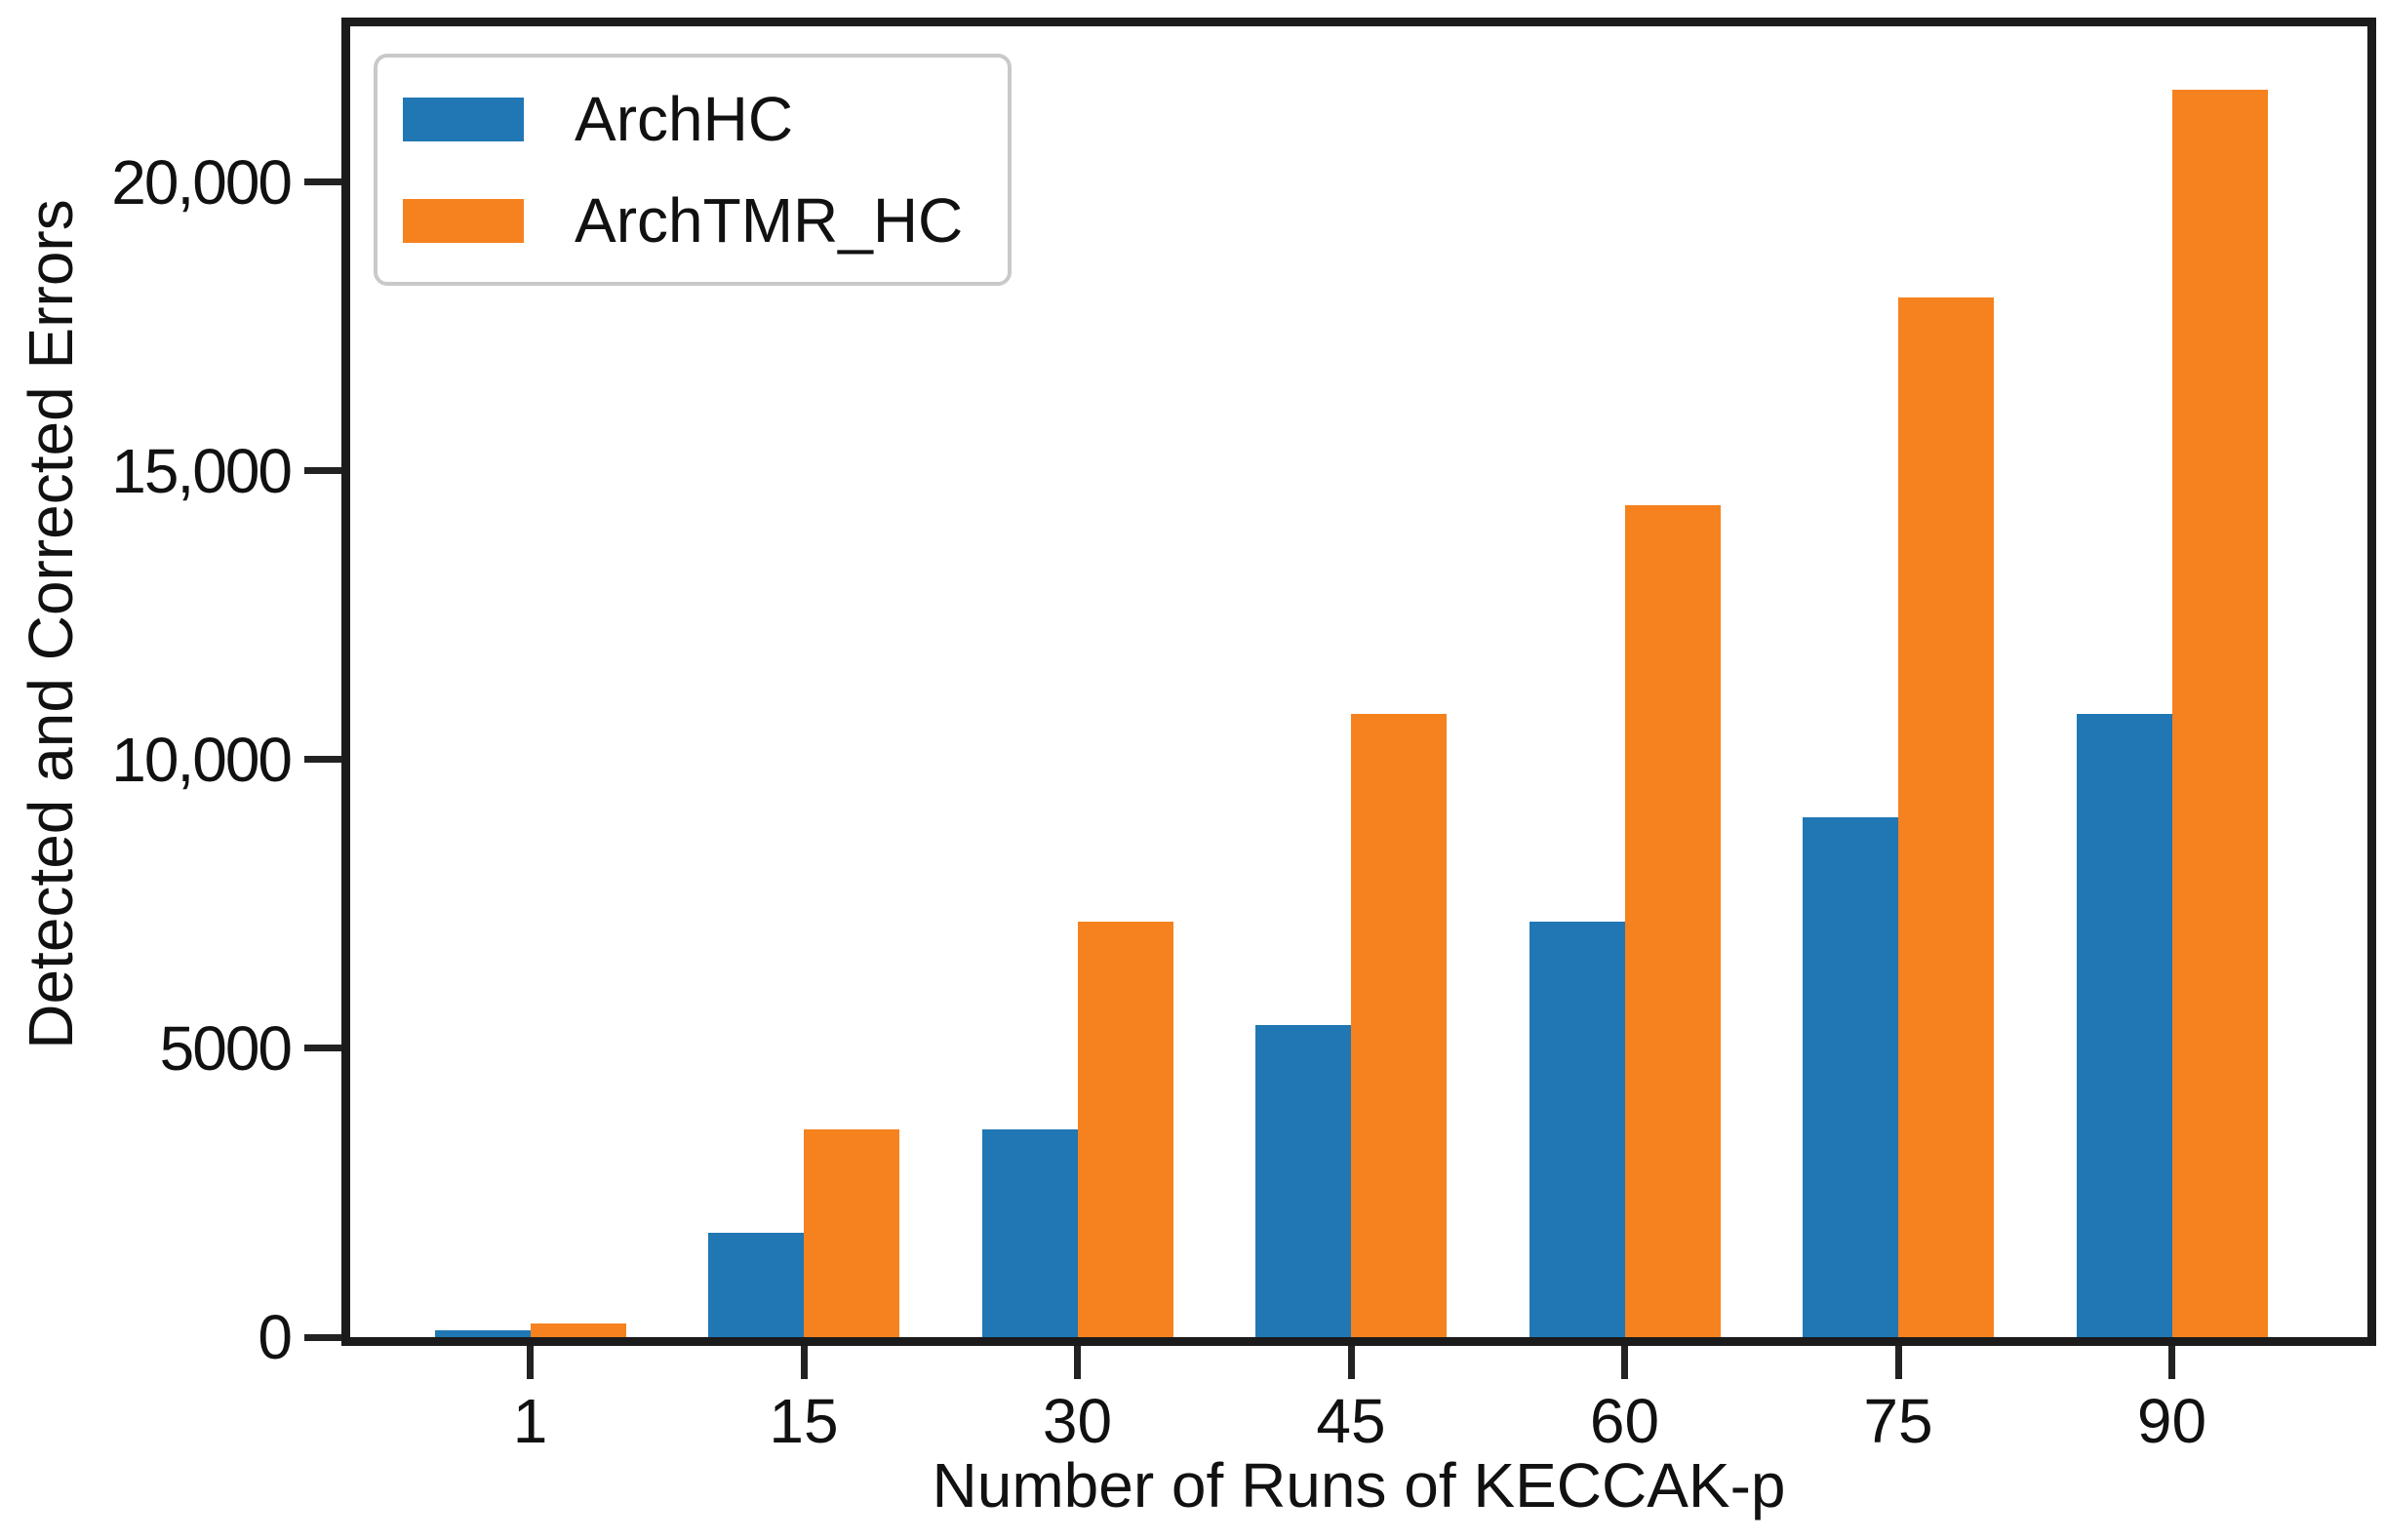  I want to click on y-tick-label: 15,000, so click(202, 471).